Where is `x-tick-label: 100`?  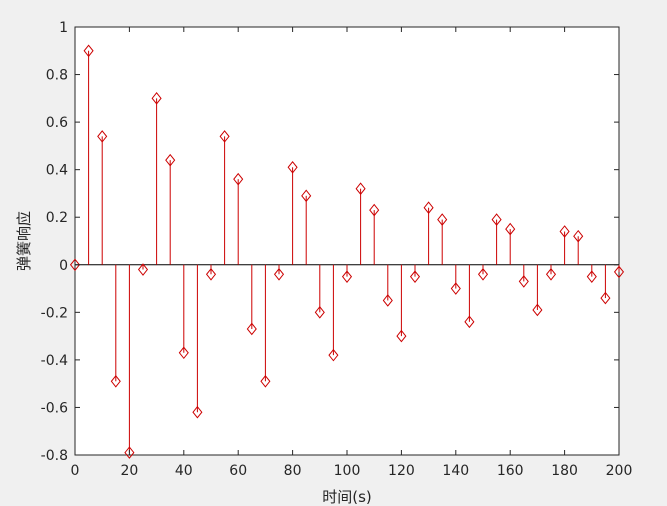
x-tick-label: 100 is located at coordinates (347, 471).